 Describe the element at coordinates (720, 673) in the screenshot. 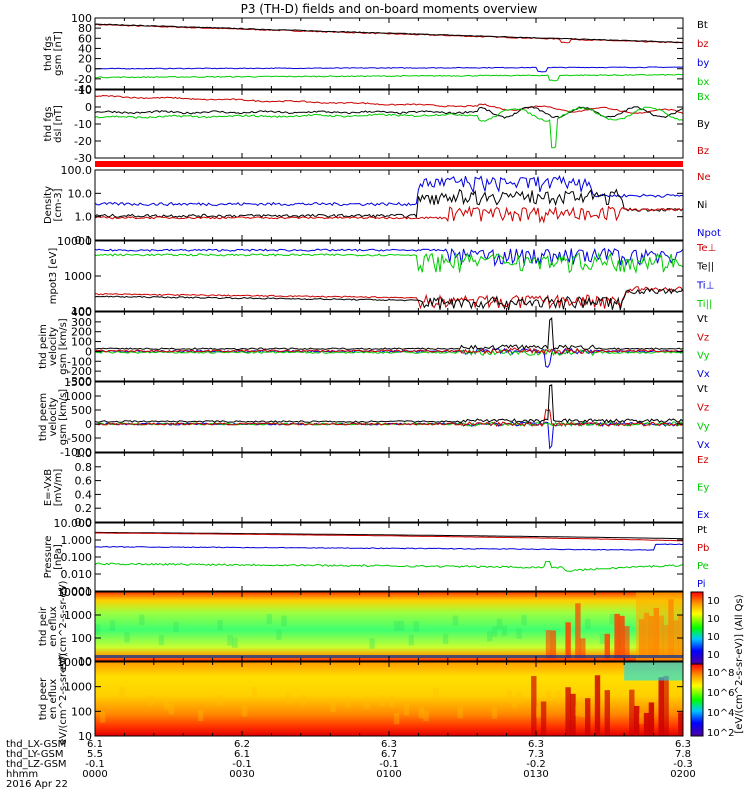

I see `colorbar-tick: 10^8` at that location.